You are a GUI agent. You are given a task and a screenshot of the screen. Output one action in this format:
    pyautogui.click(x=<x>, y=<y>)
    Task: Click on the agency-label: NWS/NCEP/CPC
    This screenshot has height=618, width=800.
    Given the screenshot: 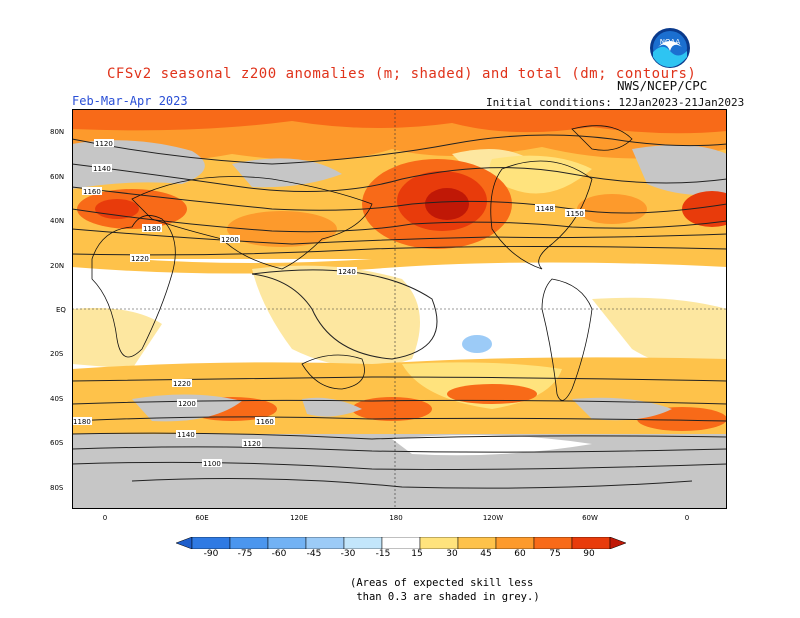 What is the action you would take?
    pyautogui.click(x=662, y=85)
    